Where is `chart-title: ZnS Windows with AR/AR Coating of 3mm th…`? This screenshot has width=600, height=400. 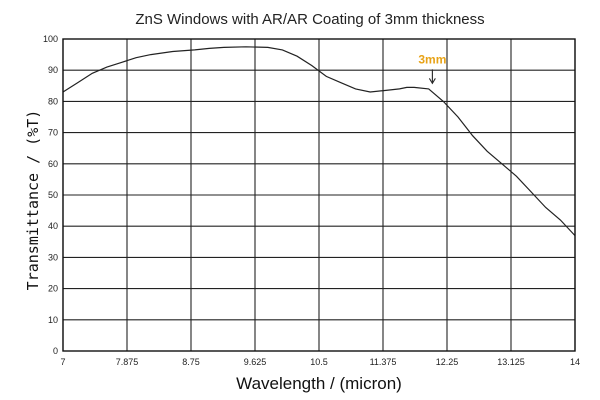
chart-title: ZnS Windows with AR/AR Coating of 3mm th… is located at coordinates (309, 19).